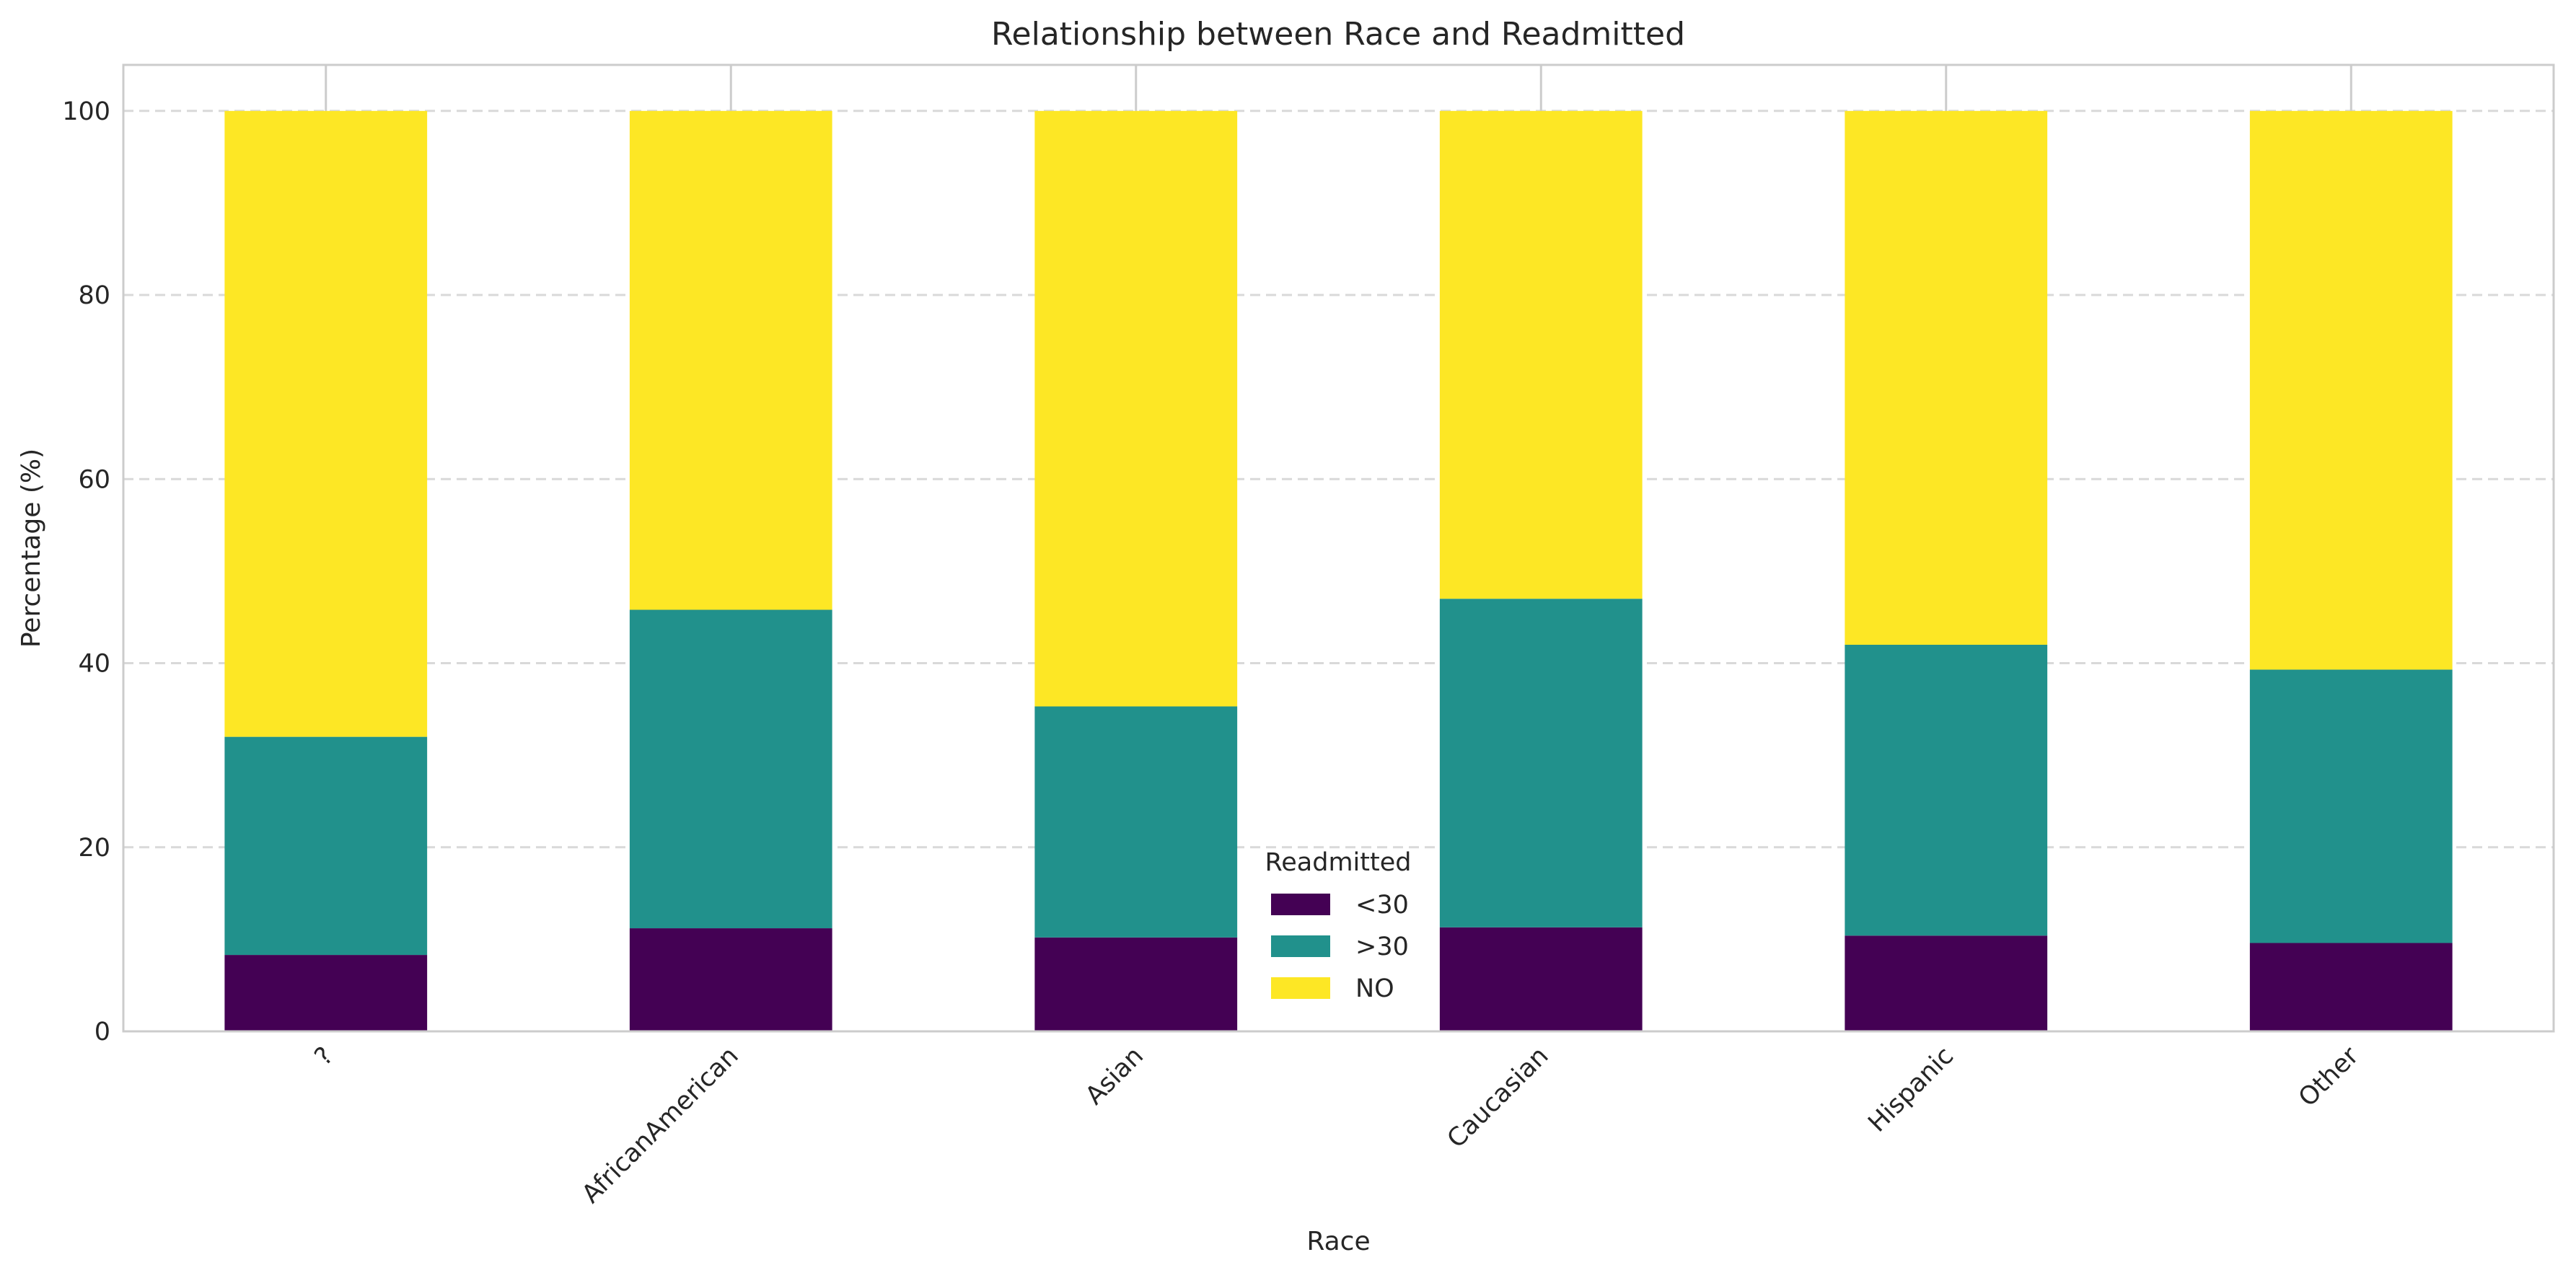  Describe the element at coordinates (1382, 905) in the screenshot. I see `legend-label: <30` at that location.